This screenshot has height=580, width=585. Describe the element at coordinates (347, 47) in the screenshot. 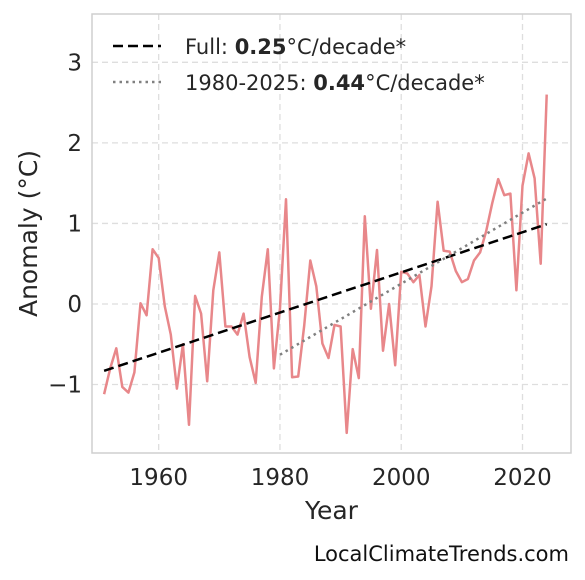

I see `legend-unit-full: °C/decade*` at that location.